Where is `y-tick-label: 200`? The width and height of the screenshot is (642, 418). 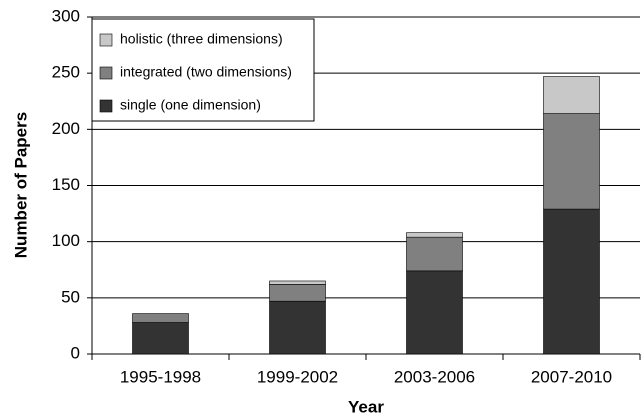 y-tick-label: 200 is located at coordinates (66, 128).